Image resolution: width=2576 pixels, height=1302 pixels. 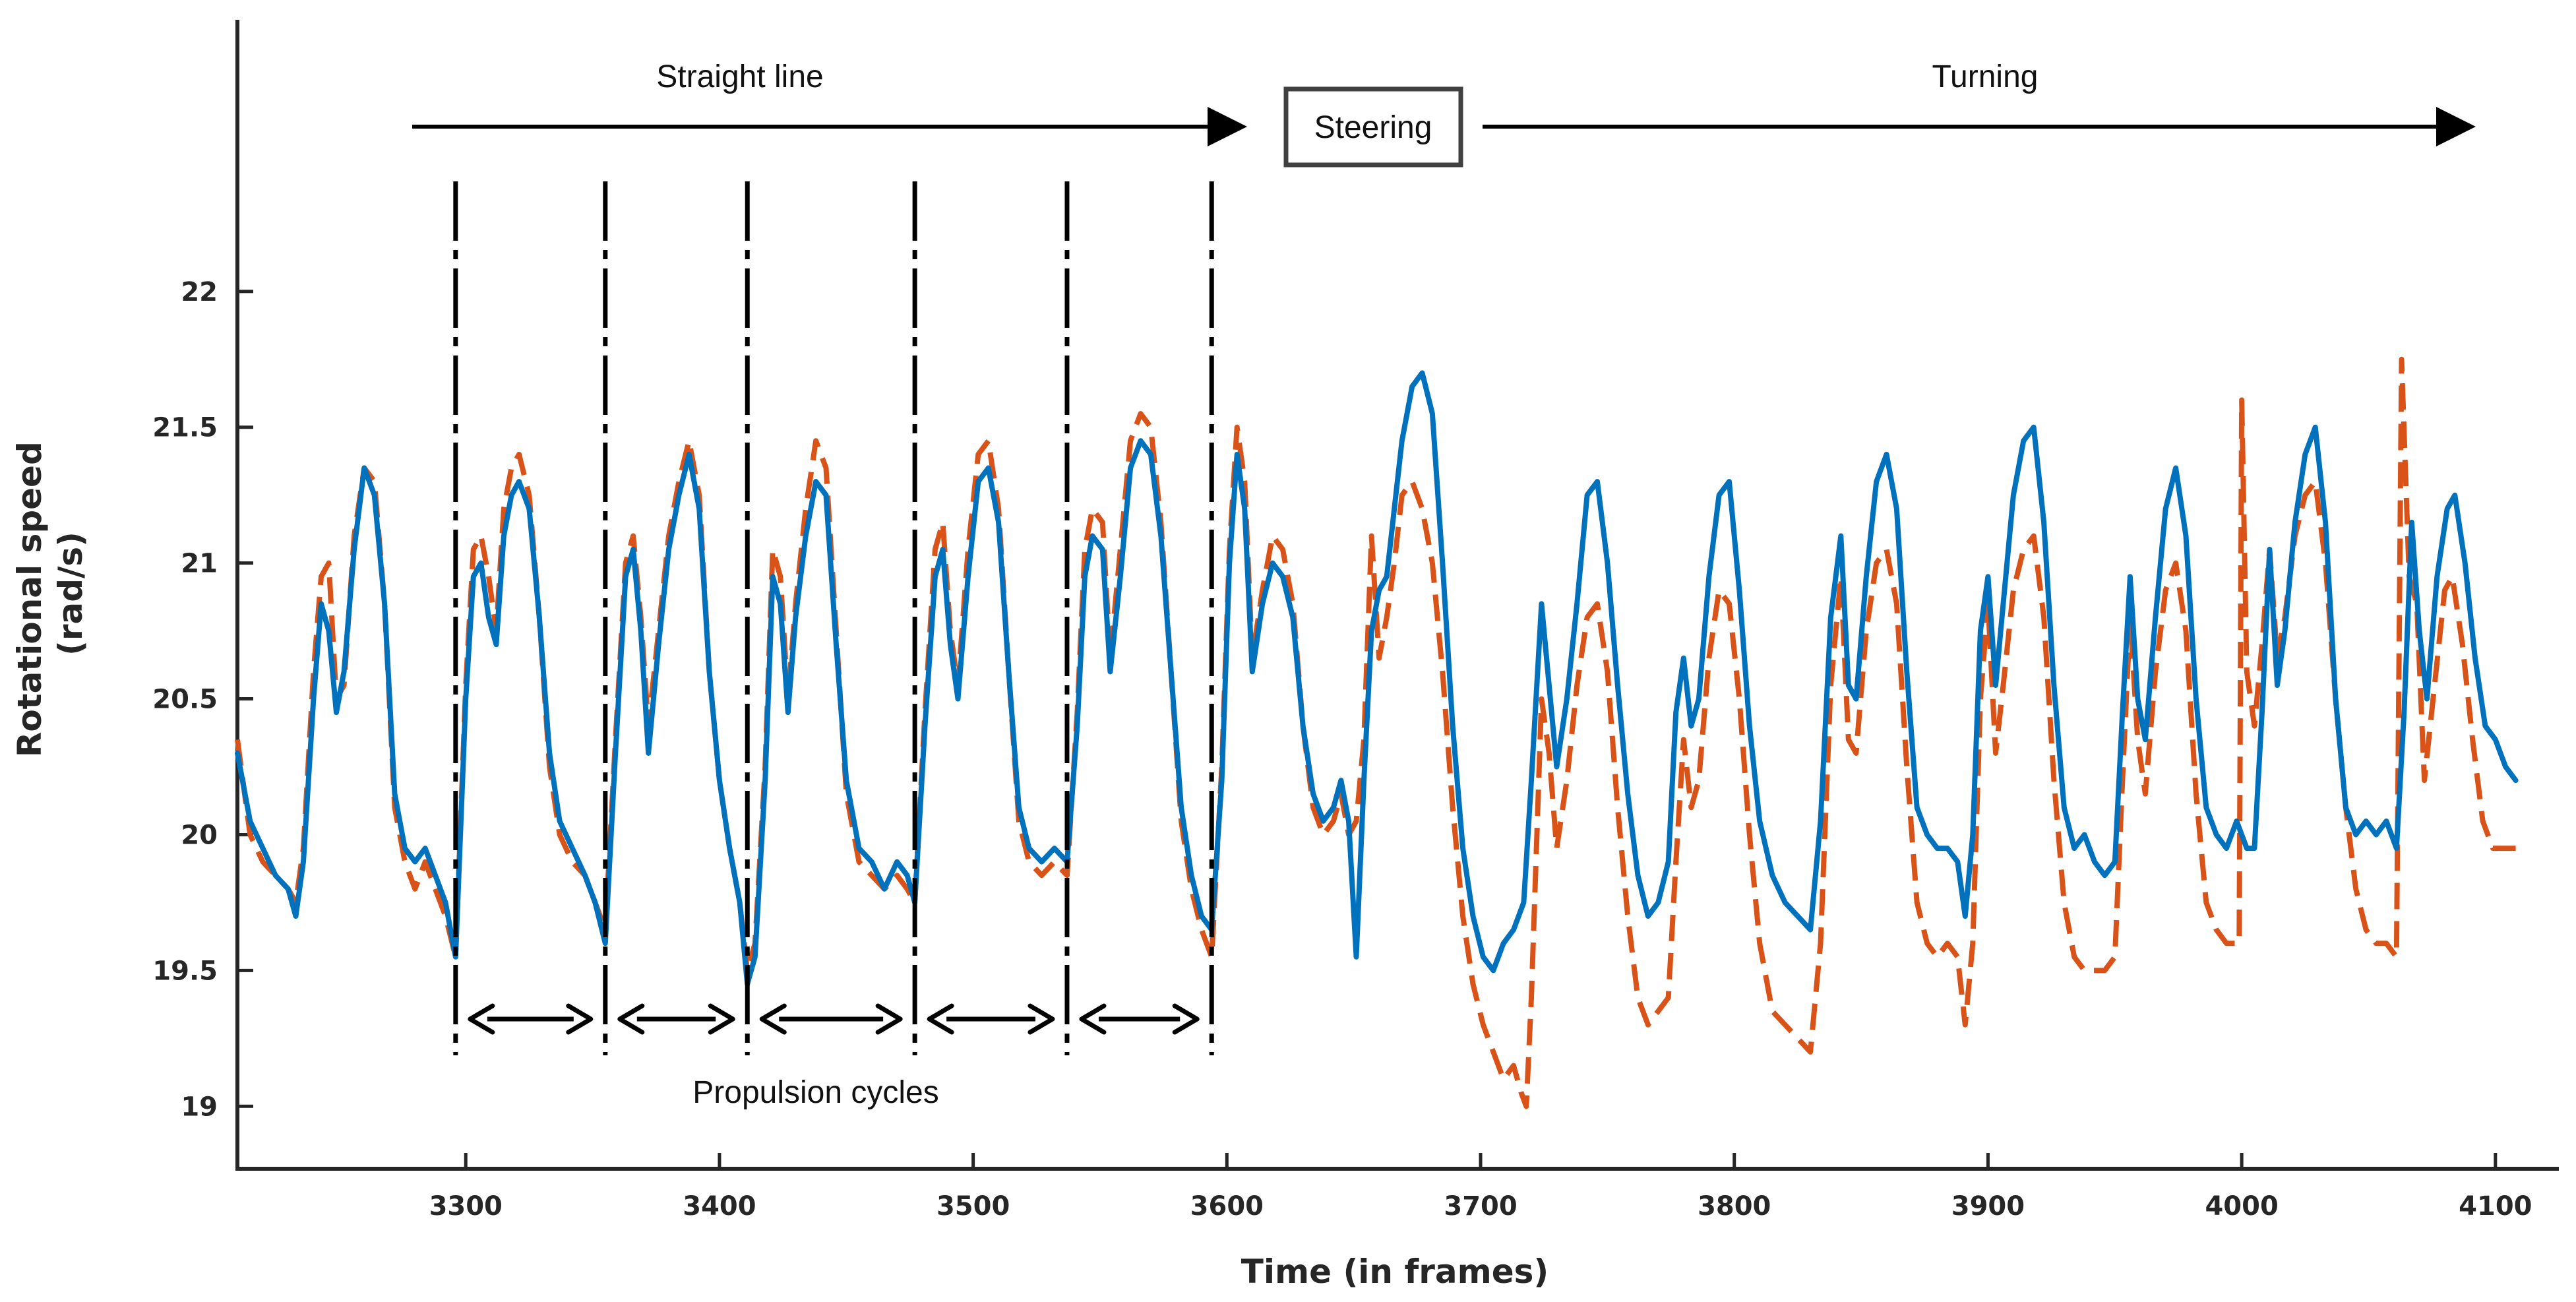 I want to click on y-tick-label: 21, so click(x=199, y=564).